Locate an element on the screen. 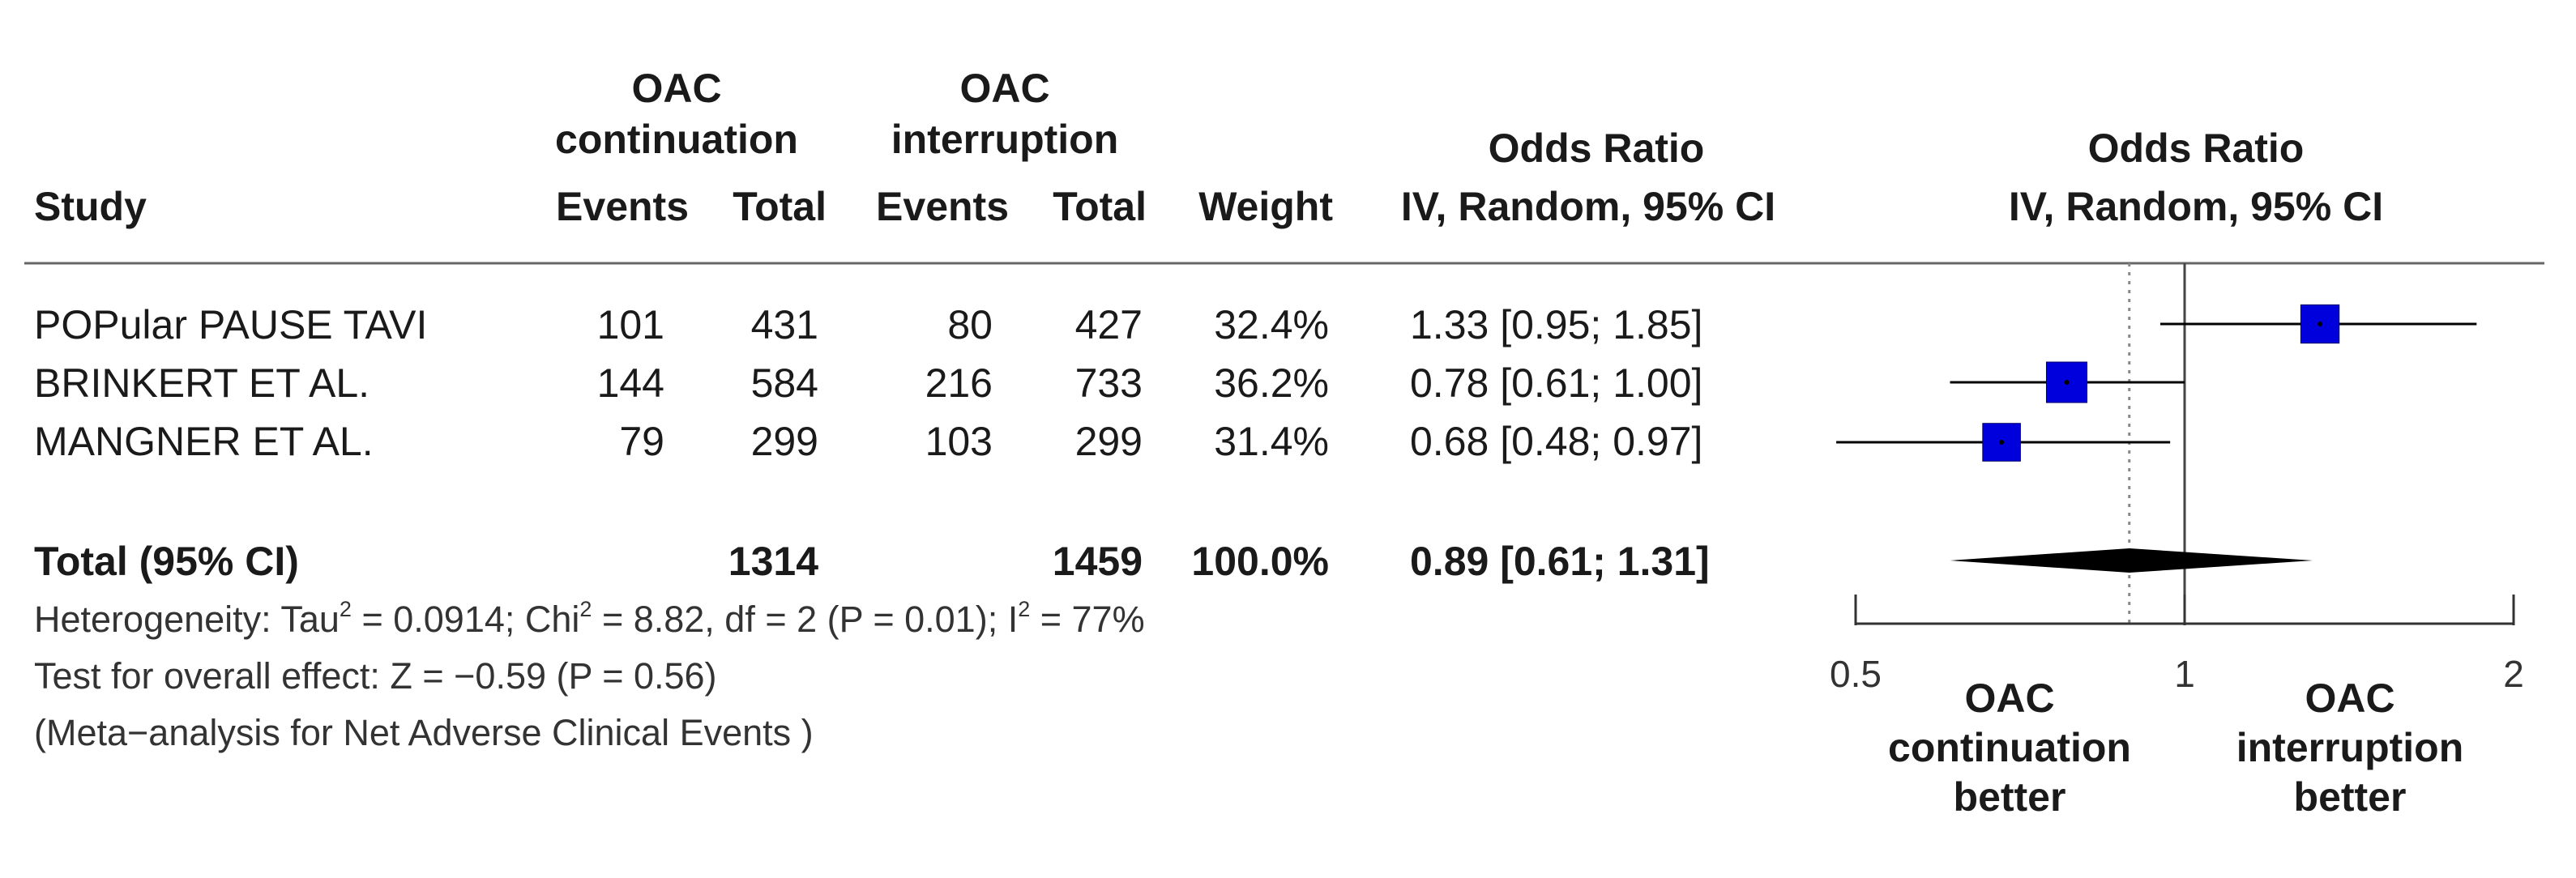 Image resolution: width=2576 pixels, height=878 pixels. weight-header: Weight is located at coordinates (1265, 207).